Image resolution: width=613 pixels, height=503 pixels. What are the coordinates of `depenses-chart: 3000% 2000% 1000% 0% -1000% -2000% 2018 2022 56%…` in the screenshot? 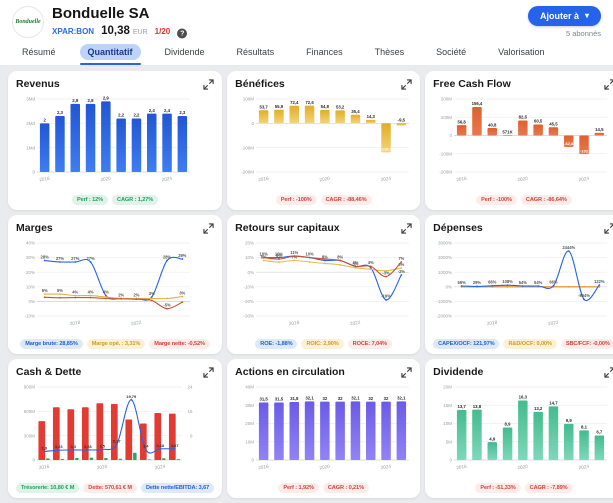 It's located at (522, 283).